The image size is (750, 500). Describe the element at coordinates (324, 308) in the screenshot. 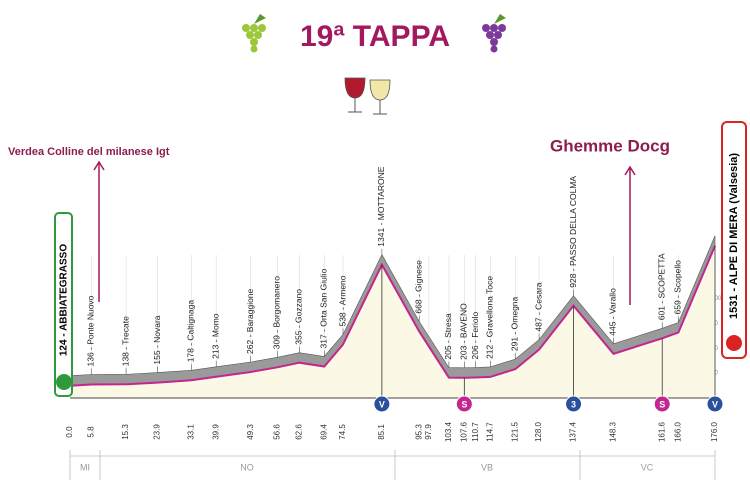

I see `place-label: 317 - Orta San Giulio` at that location.